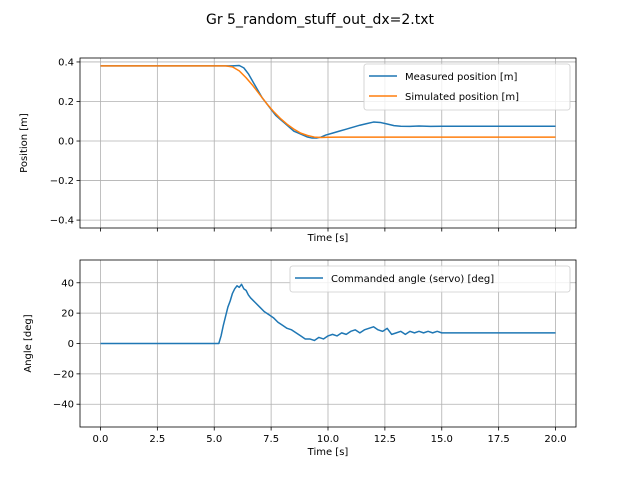 The width and height of the screenshot is (640, 484). Describe the element at coordinates (271, 439) in the screenshot. I see `x-tick-label: 7.5` at that location.